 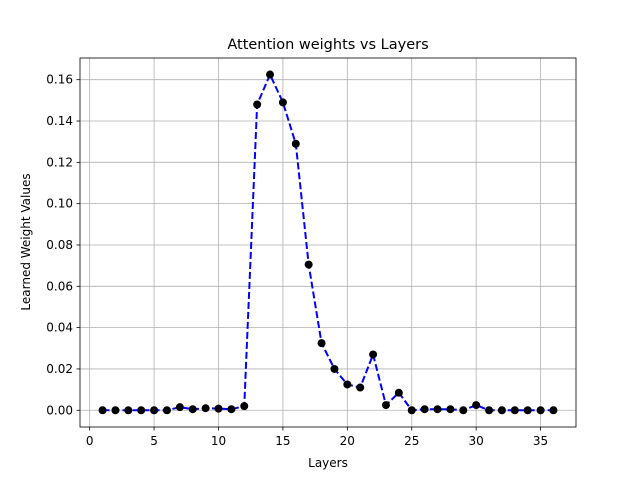 What do you see at coordinates (59, 204) in the screenshot?
I see `y-tick-label: 0.10` at bounding box center [59, 204].